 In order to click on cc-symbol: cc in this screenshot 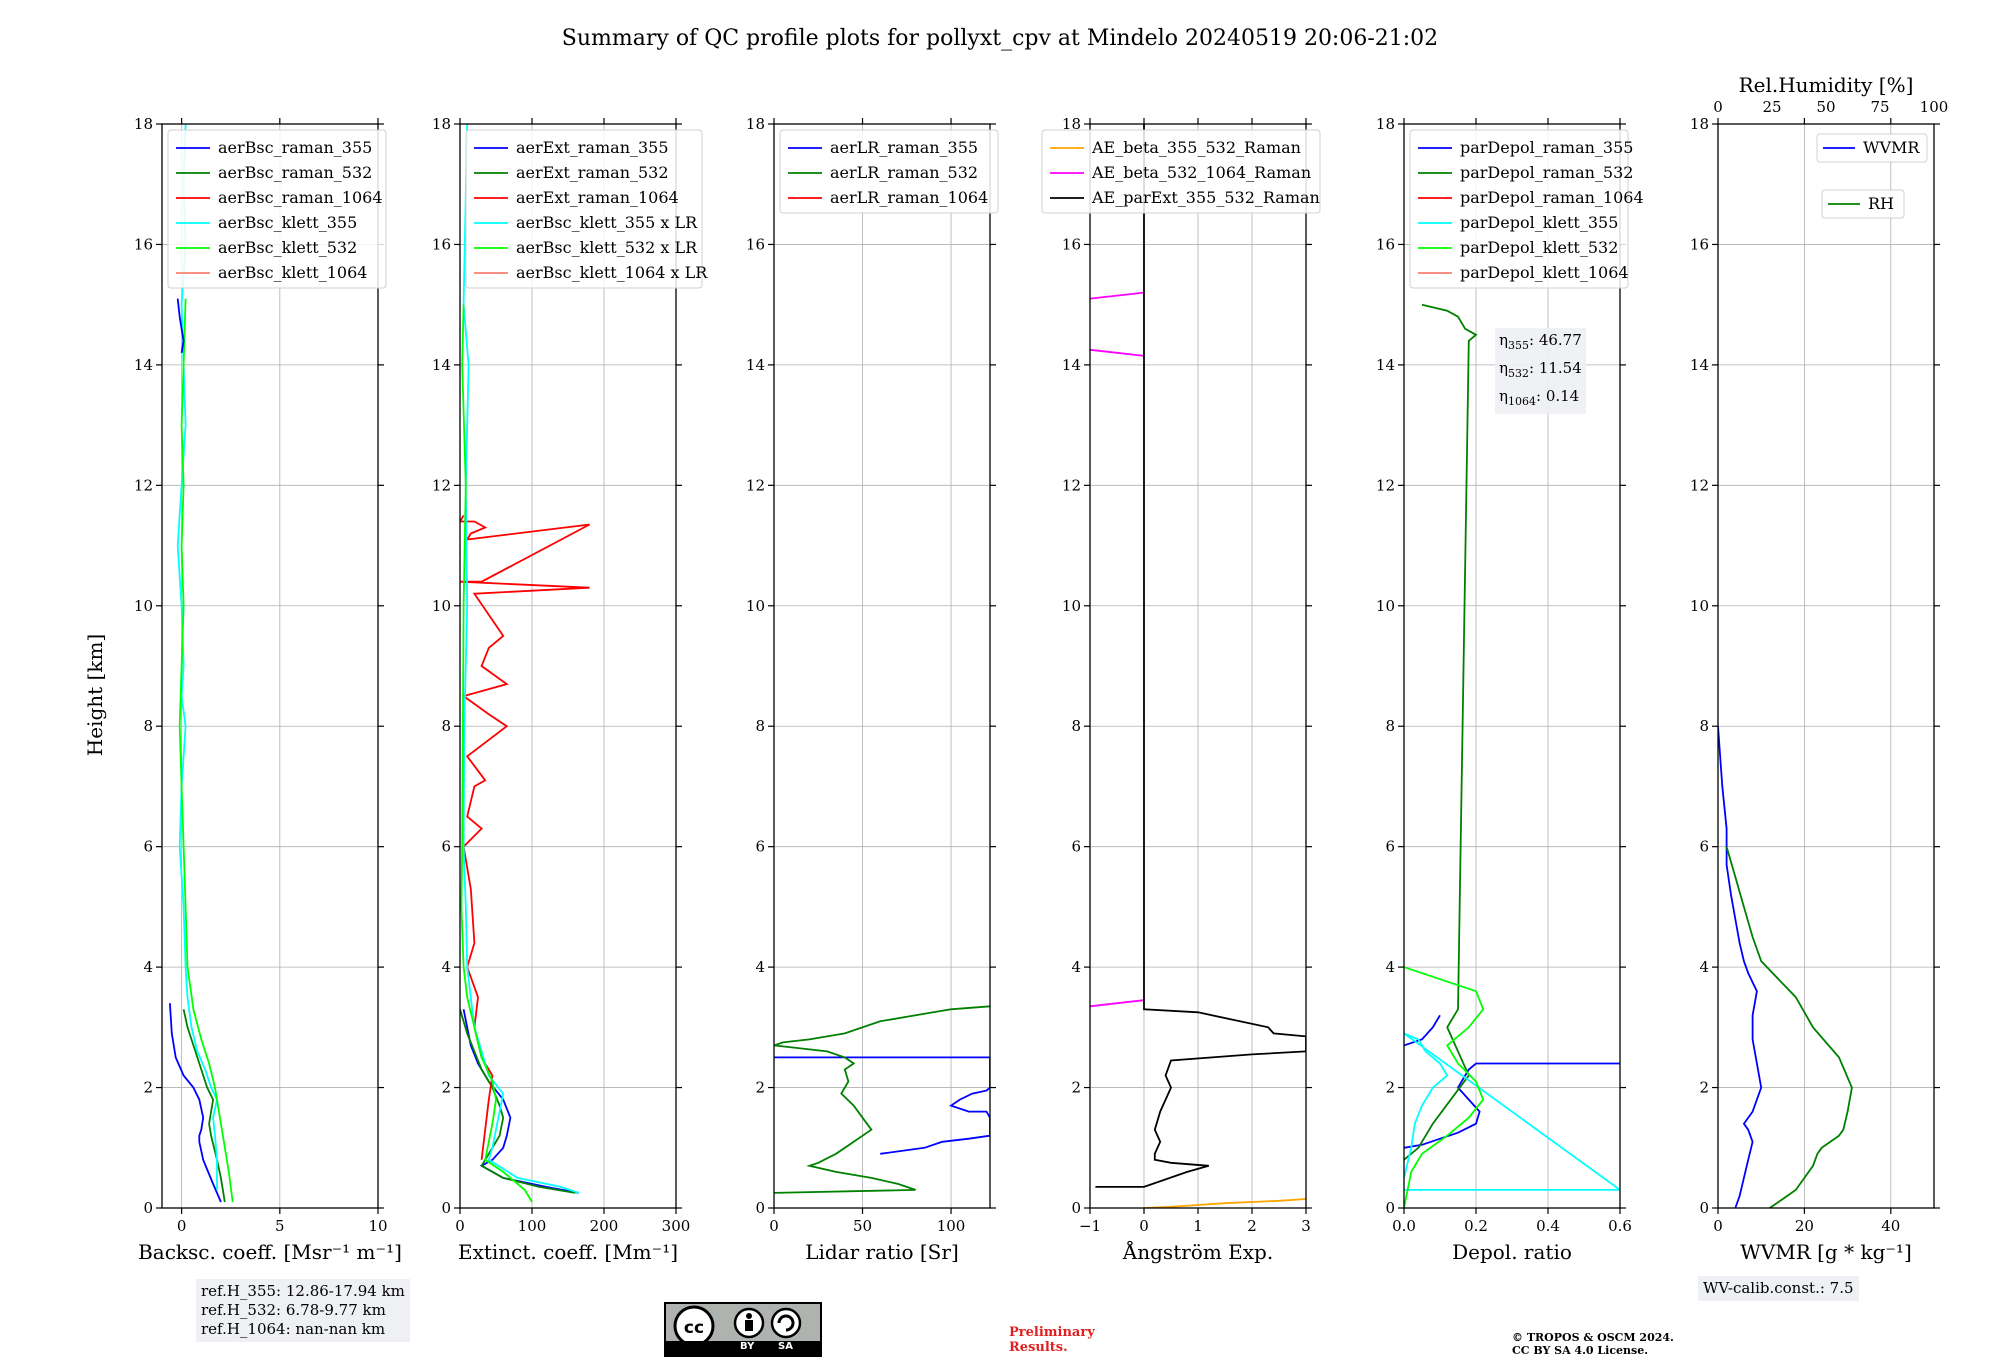, I will do `click(694, 1328)`.